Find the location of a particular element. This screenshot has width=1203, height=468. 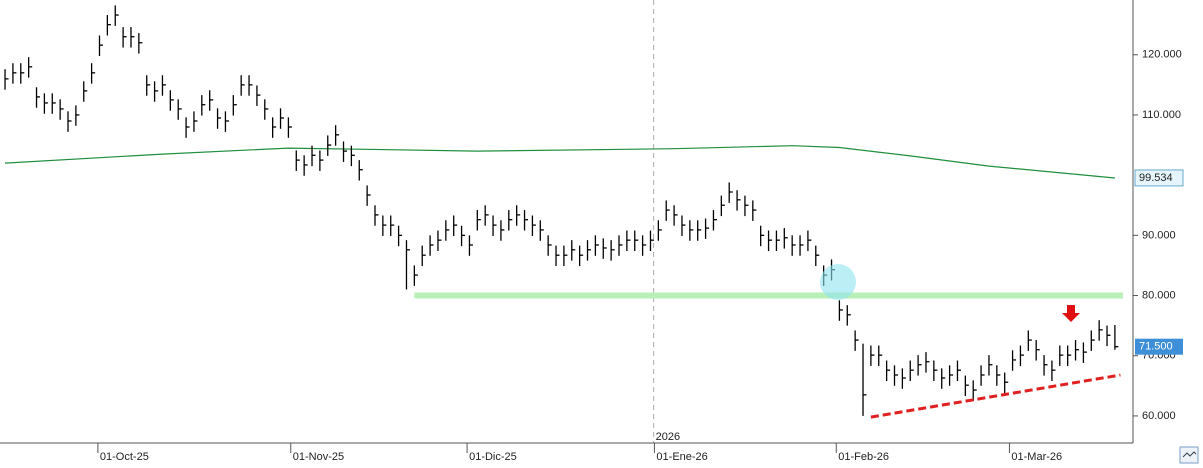

y-tick-label: 90.000 is located at coordinates (1159, 235).